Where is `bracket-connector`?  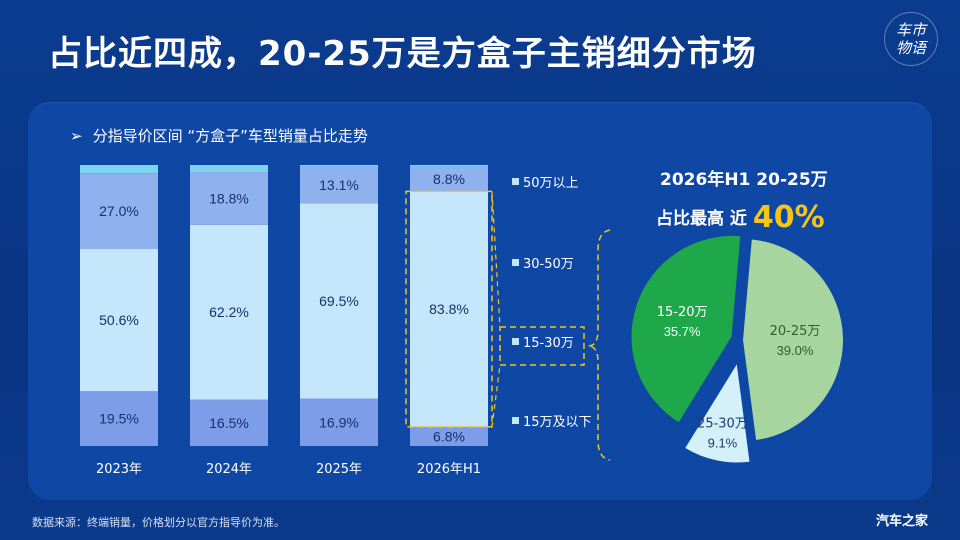 bracket-connector is located at coordinates (599, 345).